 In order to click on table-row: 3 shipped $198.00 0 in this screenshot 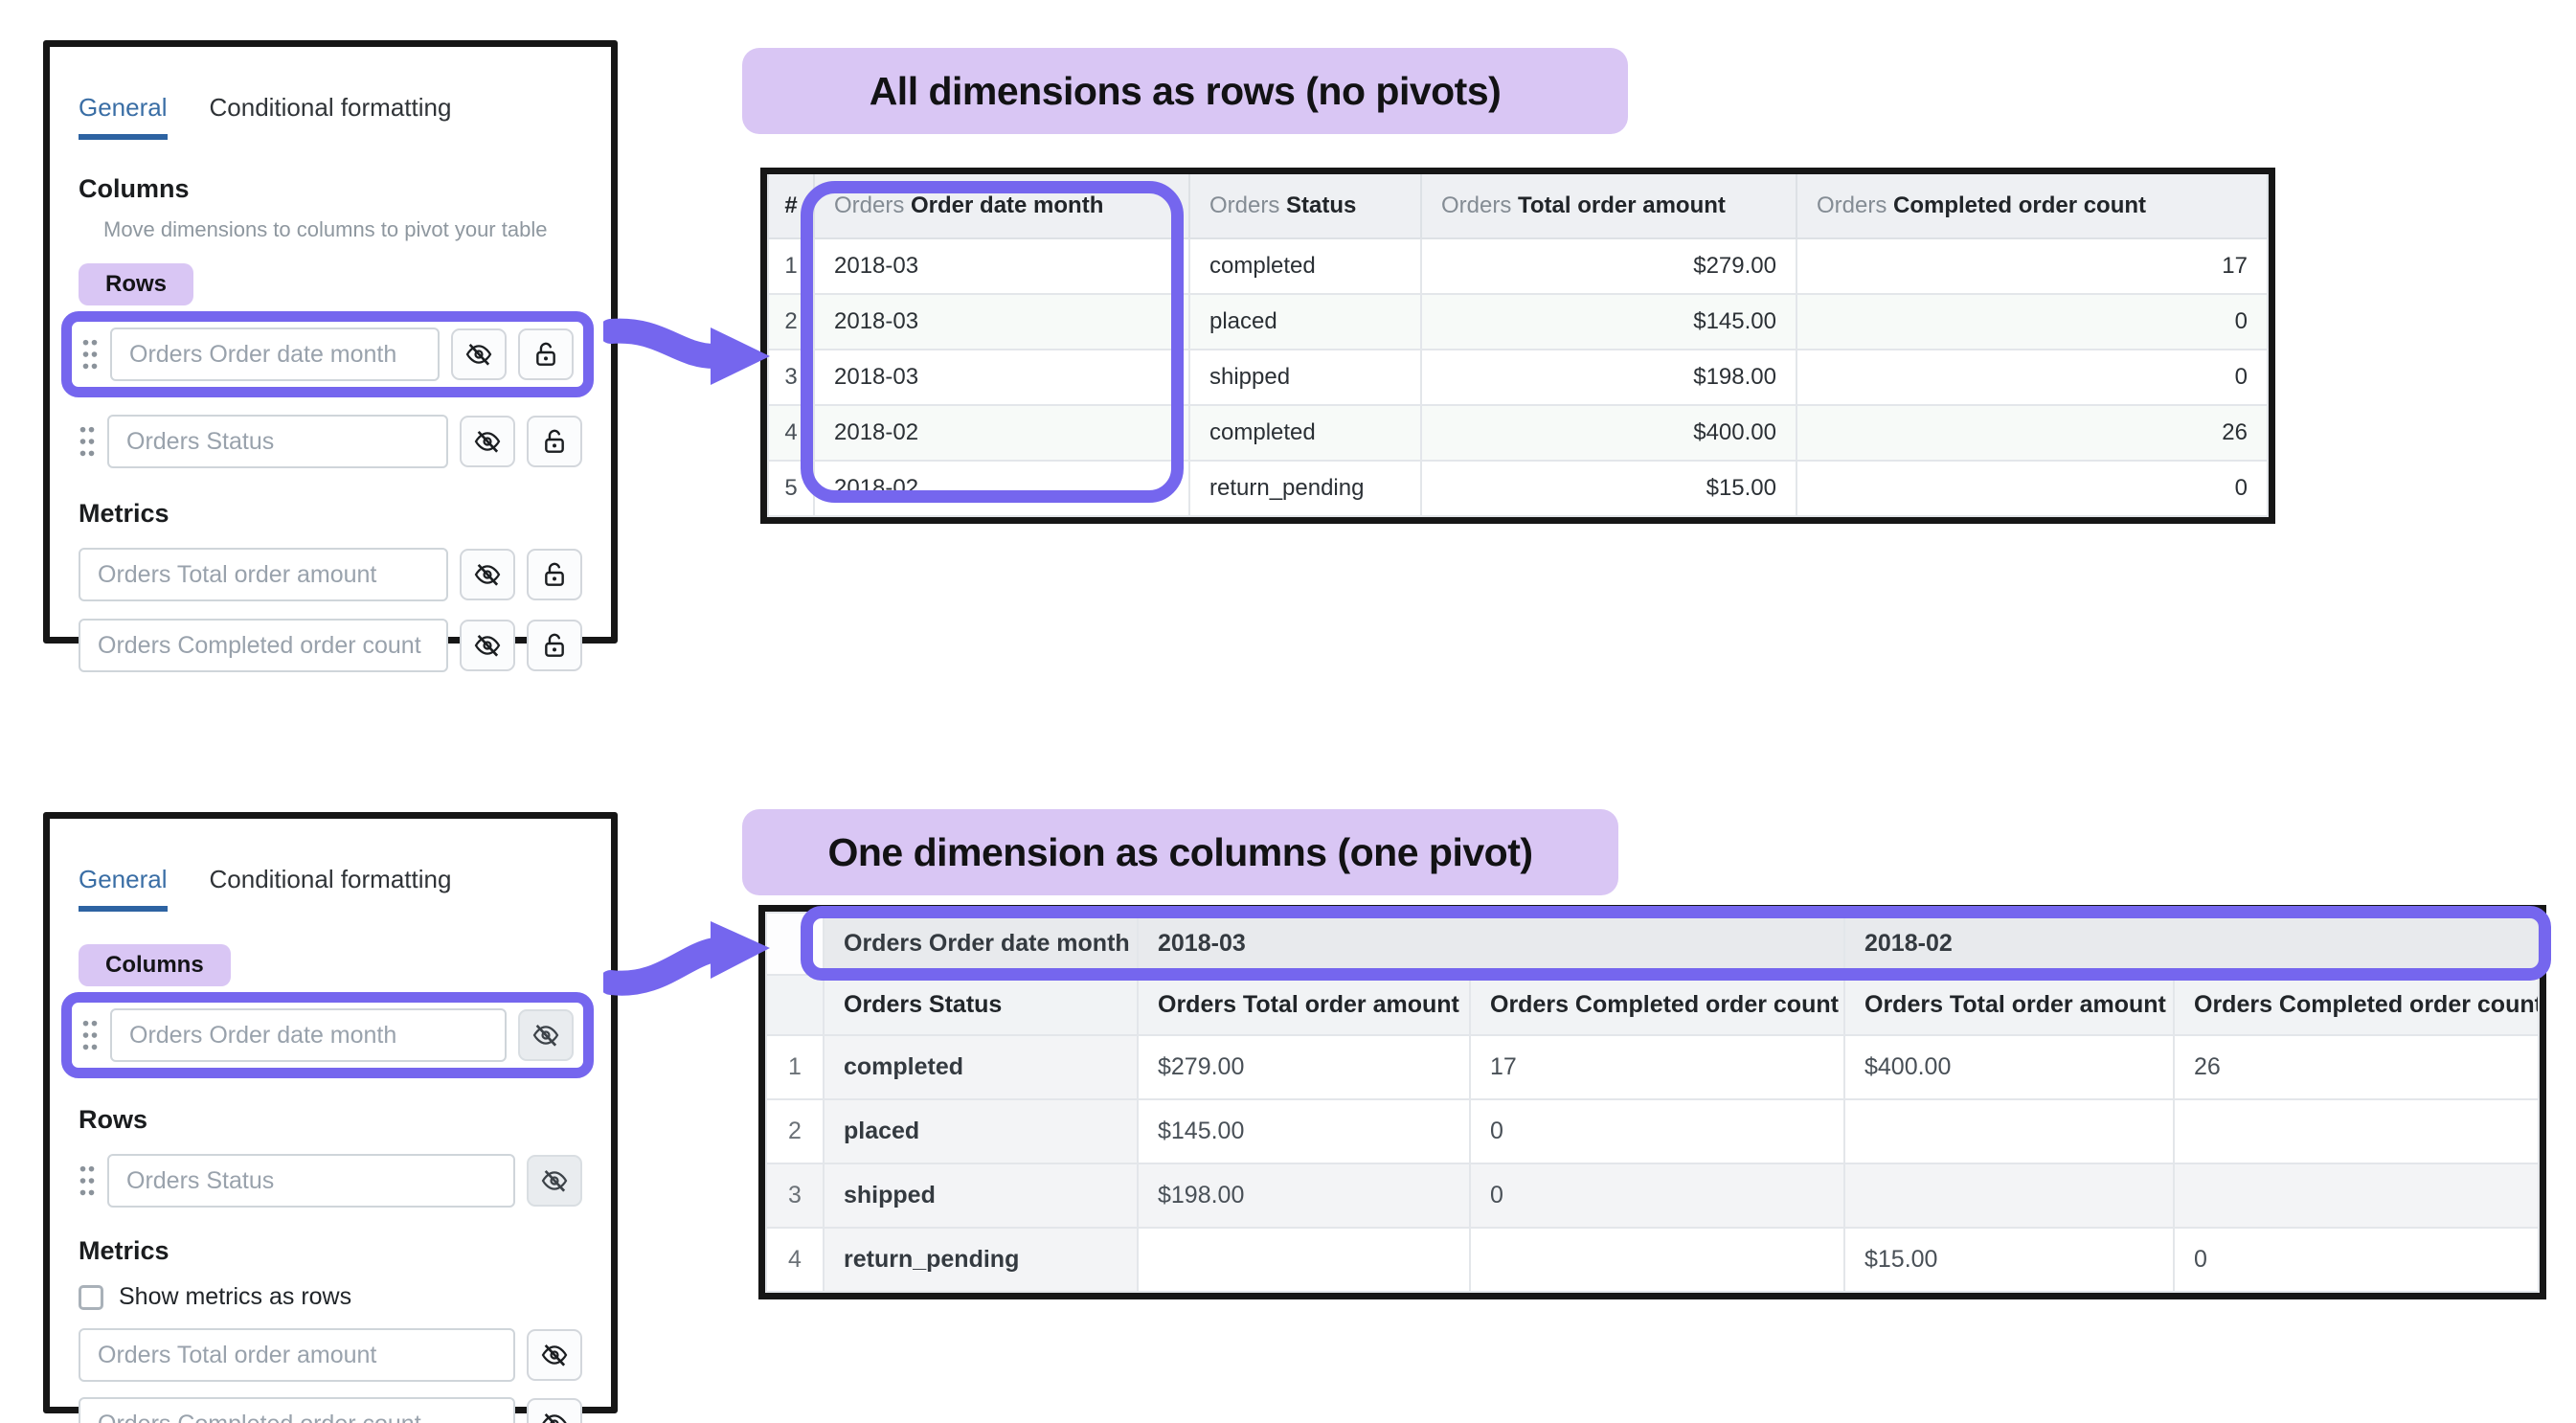, I will do `click(1652, 1196)`.